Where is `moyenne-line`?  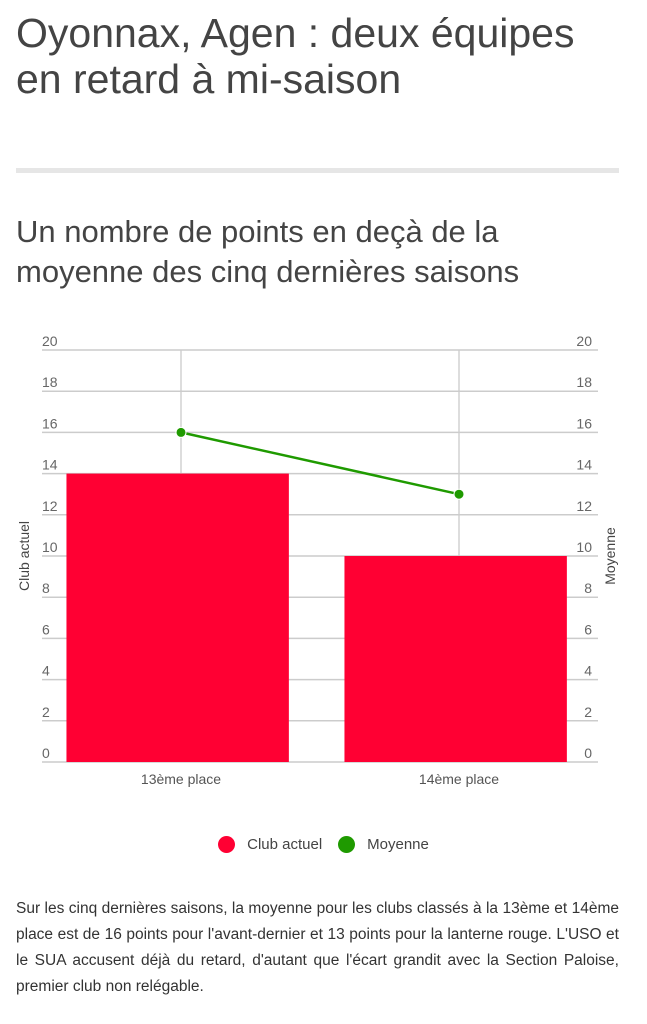
moyenne-line is located at coordinates (320, 463).